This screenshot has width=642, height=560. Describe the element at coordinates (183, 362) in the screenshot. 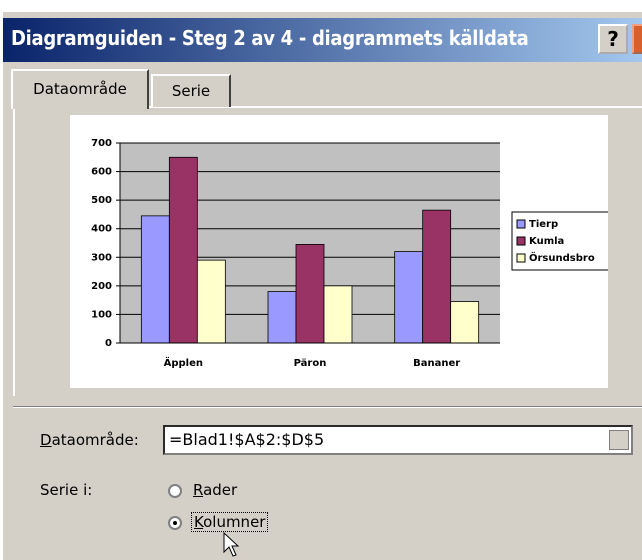

I see `x-tick-label: Äpplen` at that location.